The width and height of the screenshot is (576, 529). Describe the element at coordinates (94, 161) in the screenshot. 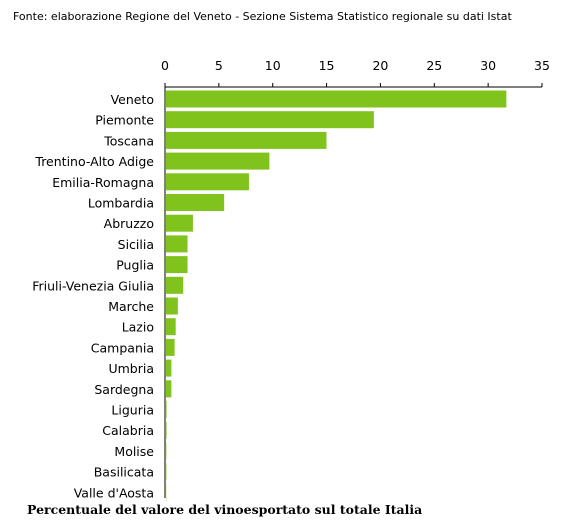

I see `category-label: Trentino-Alto Adige` at that location.